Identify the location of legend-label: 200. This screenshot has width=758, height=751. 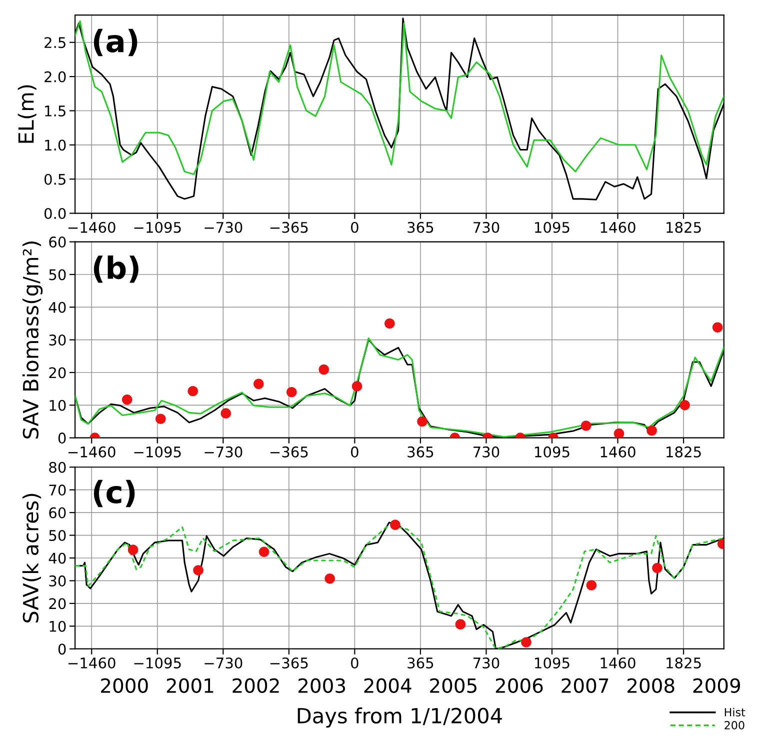
(734, 725).